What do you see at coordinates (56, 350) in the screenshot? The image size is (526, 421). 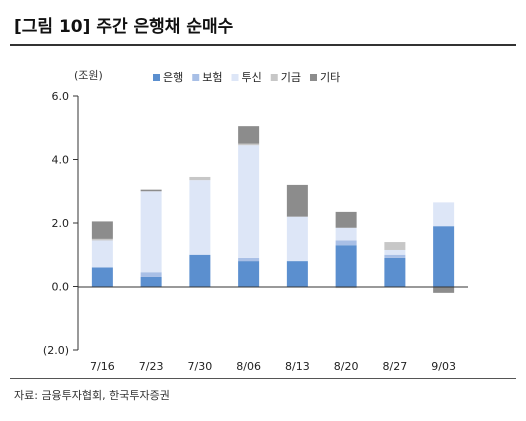 I see `y-tick-label: (2.0)` at bounding box center [56, 350].